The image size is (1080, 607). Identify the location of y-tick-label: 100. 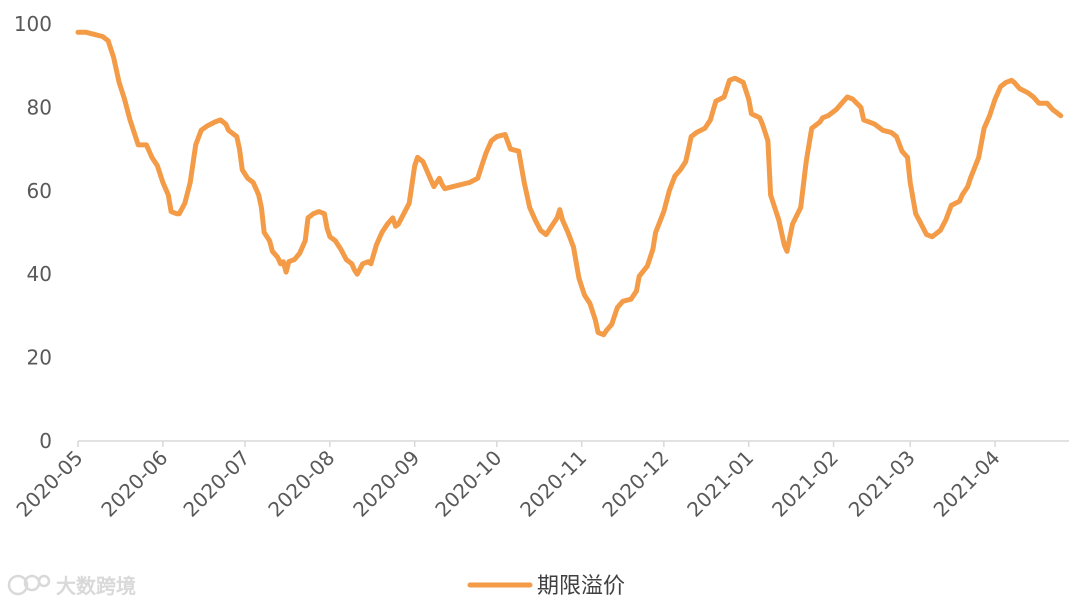
(33, 24).